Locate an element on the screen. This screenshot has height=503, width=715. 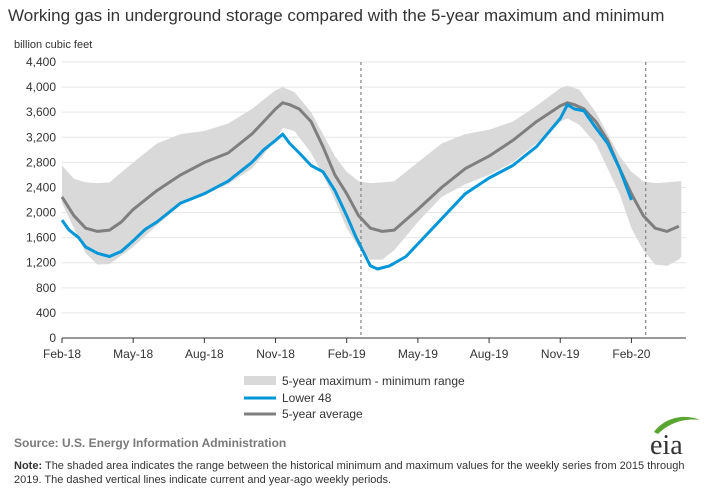
y-unit-label: billion cubic feet is located at coordinates (53, 45).